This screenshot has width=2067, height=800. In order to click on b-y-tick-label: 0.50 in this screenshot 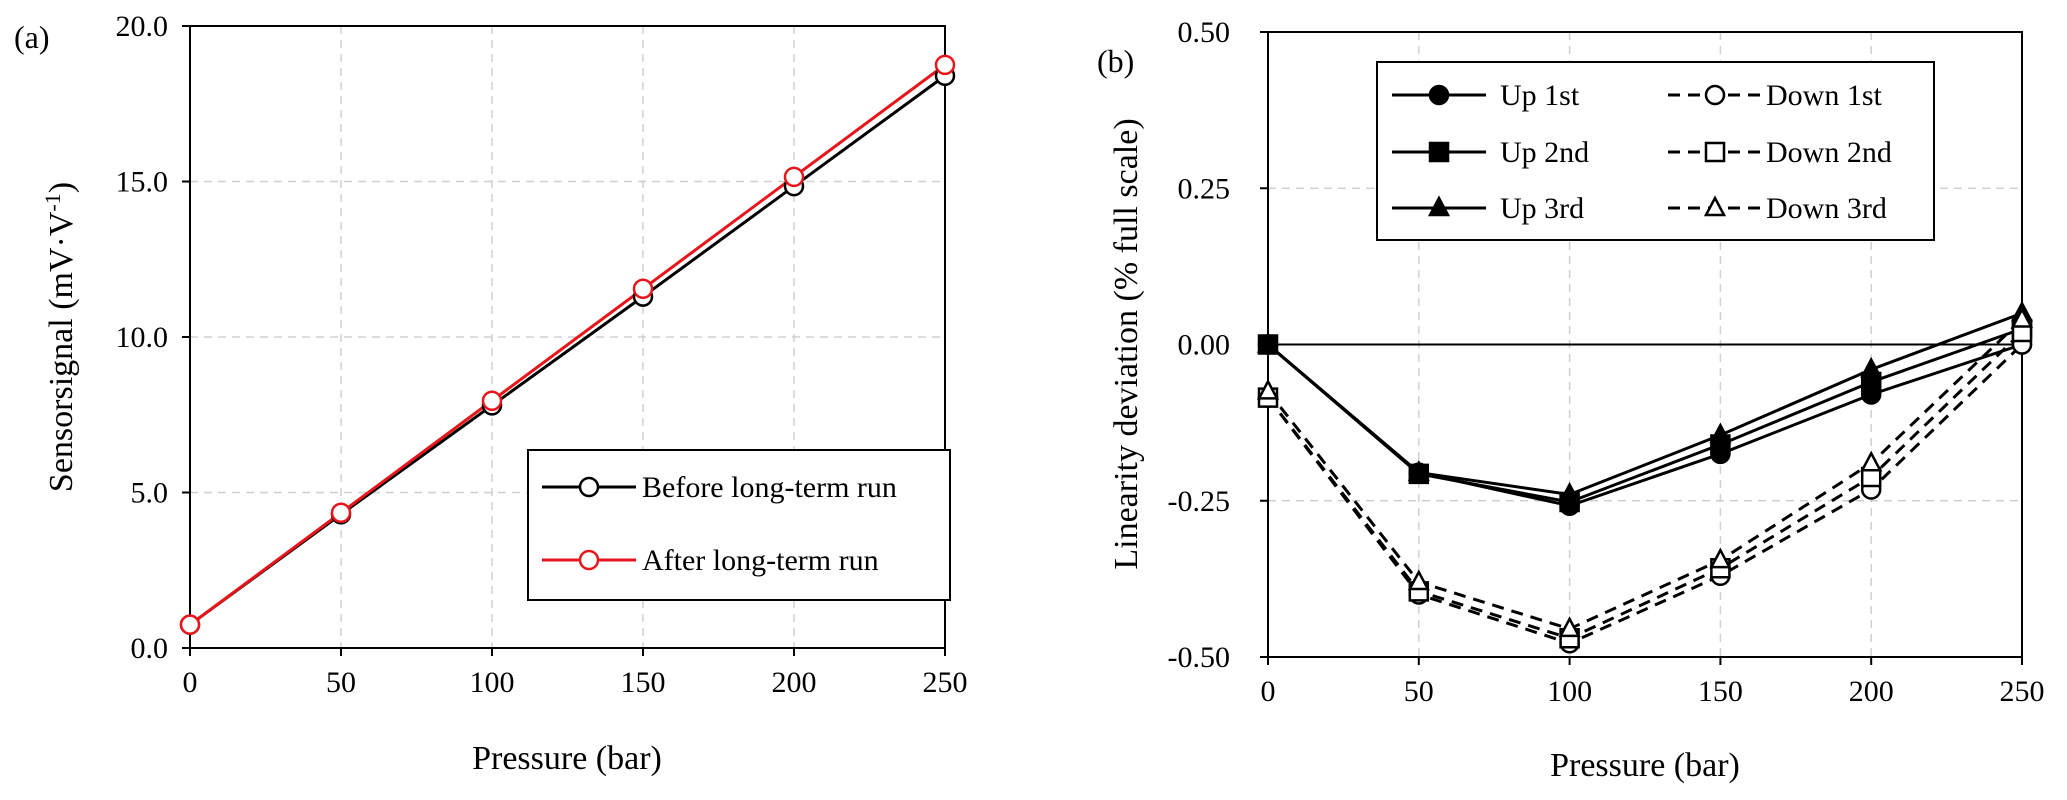, I will do `click(1204, 32)`.